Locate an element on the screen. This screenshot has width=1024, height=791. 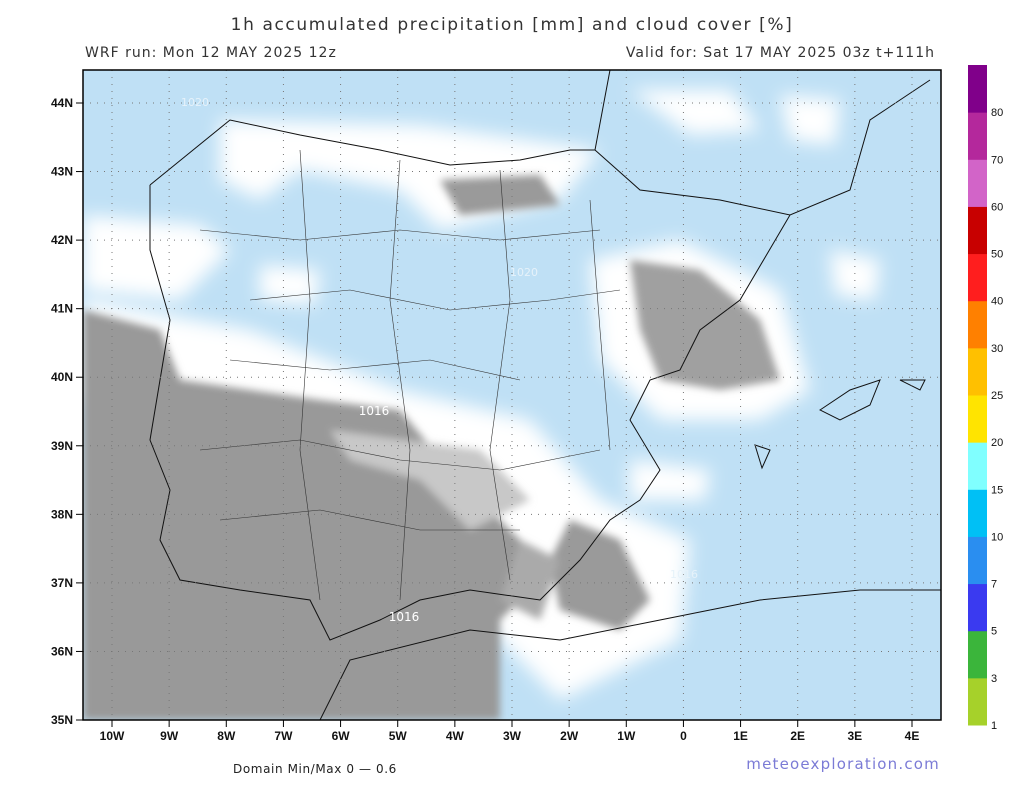
longitude-label: 3W is located at coordinates (512, 736).